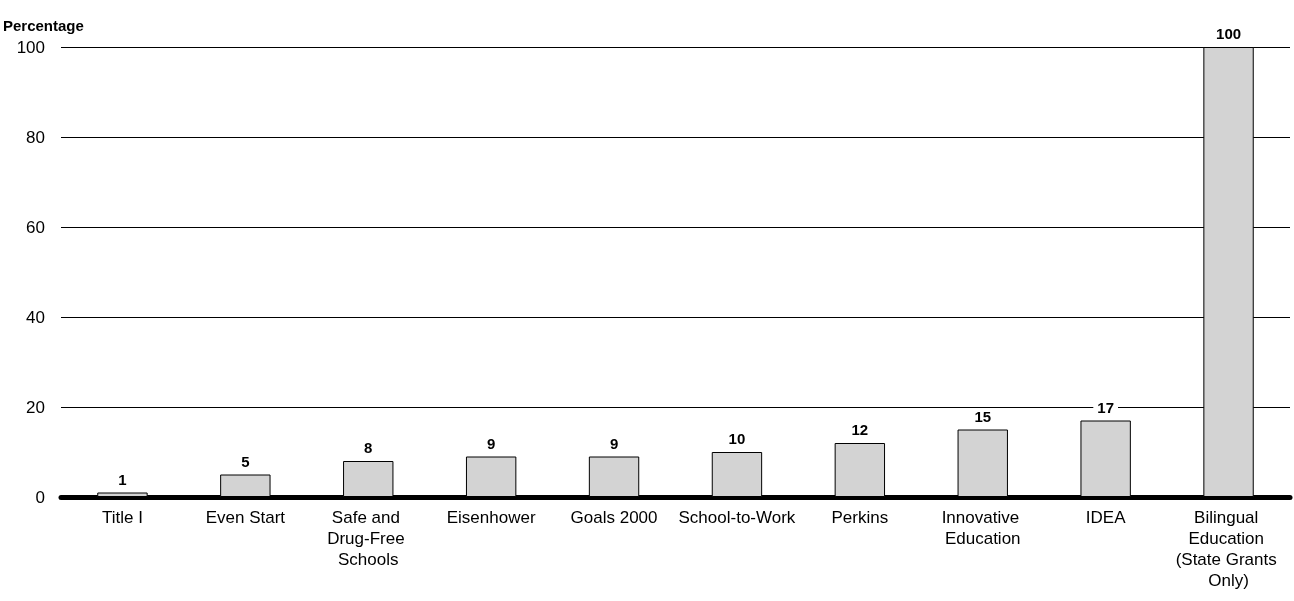 The width and height of the screenshot is (1294, 601). Describe the element at coordinates (860, 429) in the screenshot. I see `data-label: 12` at that location.